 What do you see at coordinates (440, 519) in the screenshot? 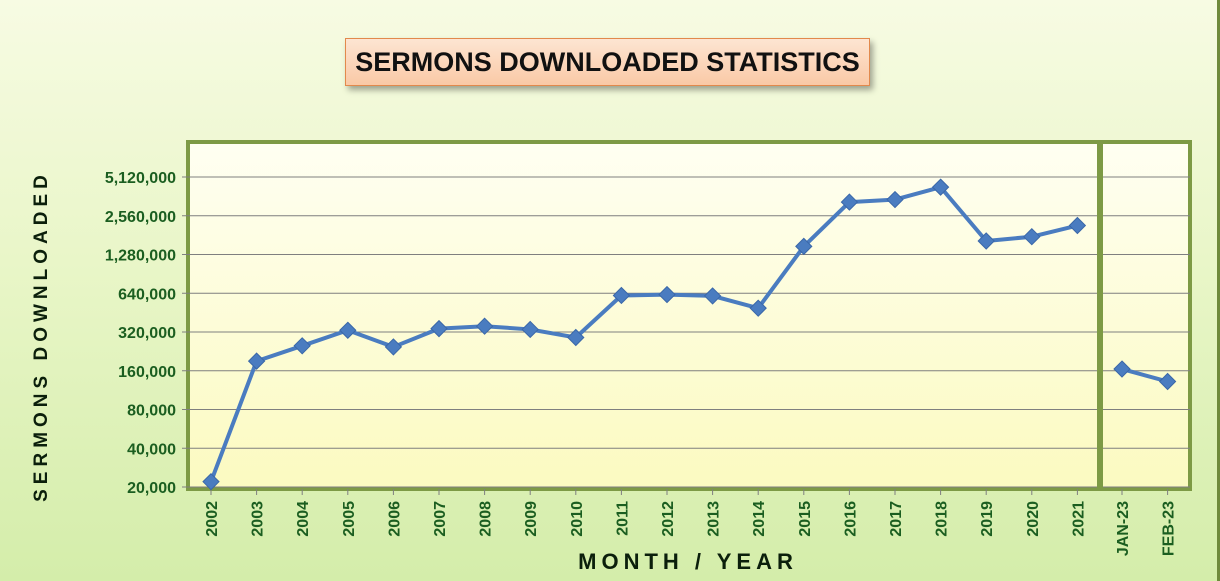
I see `x-tick-label: 2007` at bounding box center [440, 519].